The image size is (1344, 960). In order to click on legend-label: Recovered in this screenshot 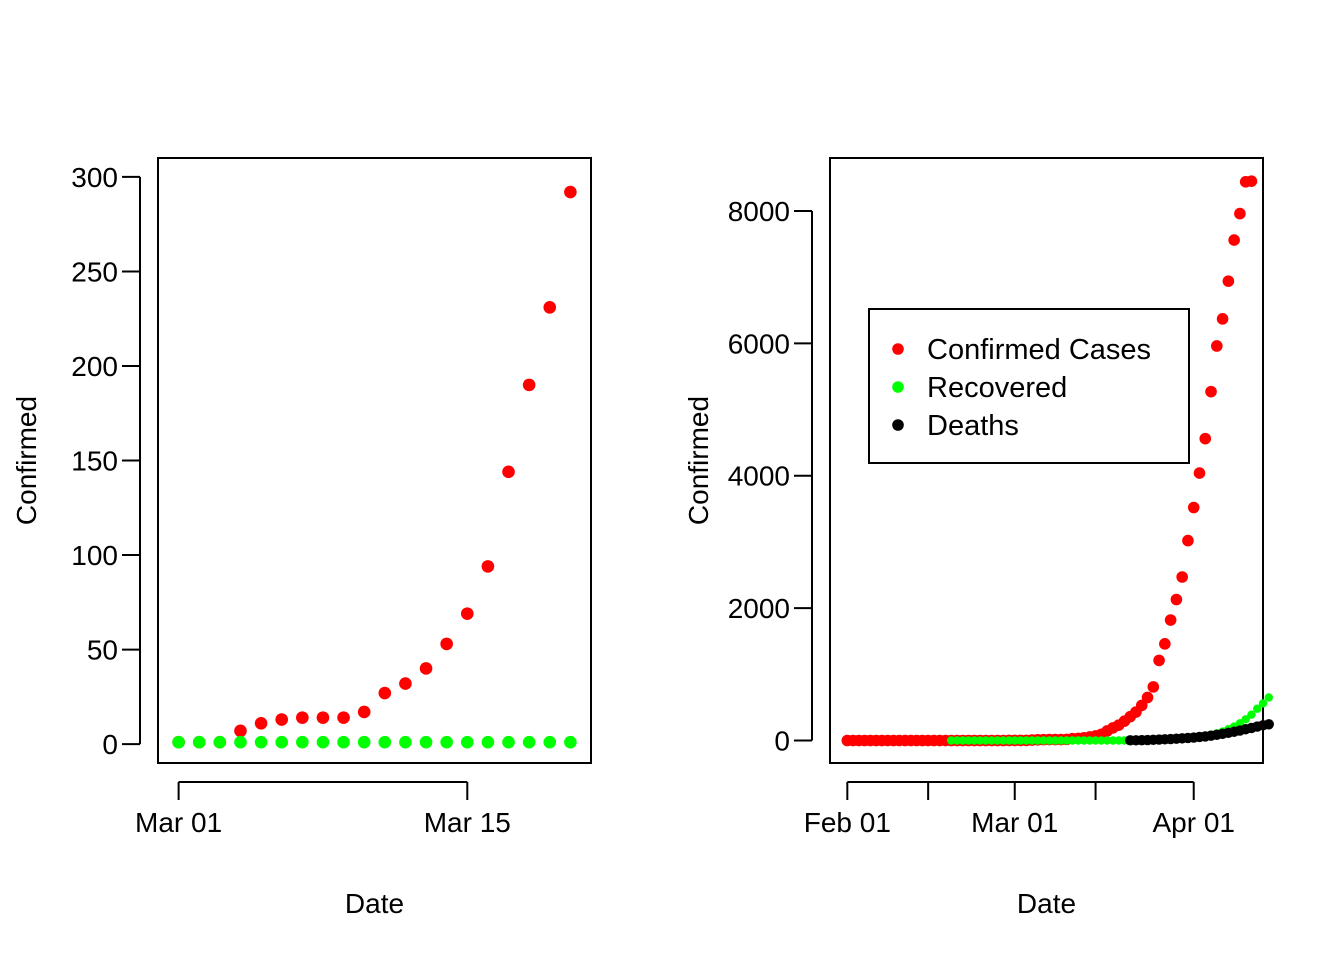, I will do `click(997, 388)`.